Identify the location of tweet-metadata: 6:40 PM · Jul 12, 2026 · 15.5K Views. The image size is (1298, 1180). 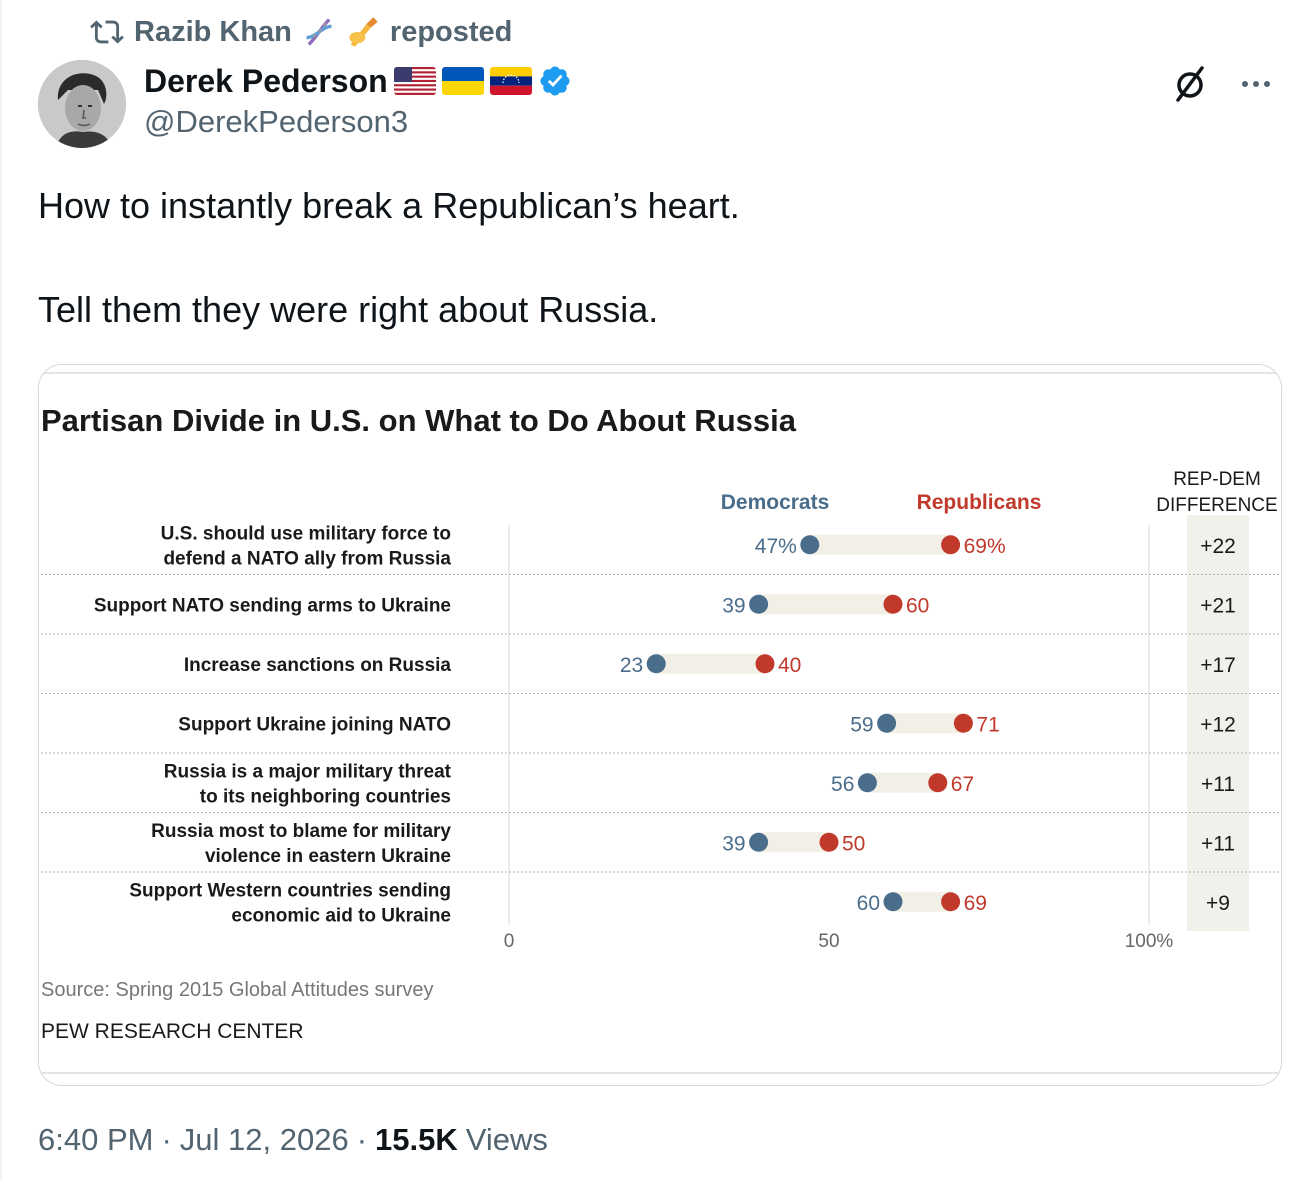
(293, 1140).